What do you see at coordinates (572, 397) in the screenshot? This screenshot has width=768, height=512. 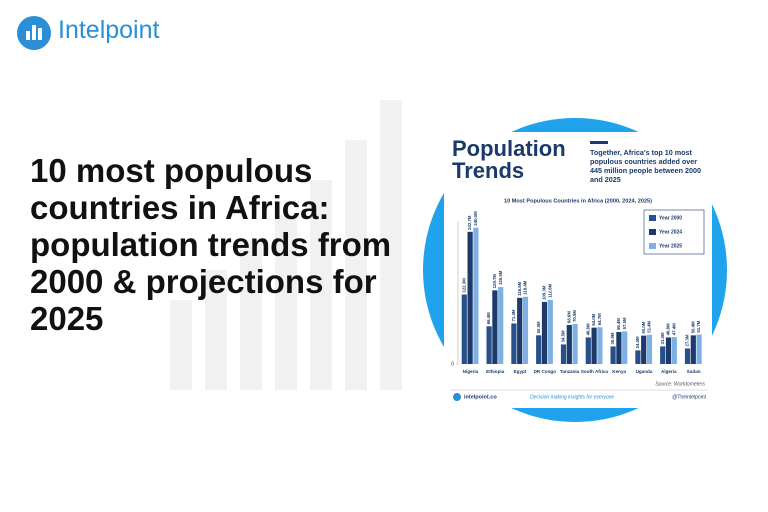 I see `tagline: Decision making insights for everyone` at bounding box center [572, 397].